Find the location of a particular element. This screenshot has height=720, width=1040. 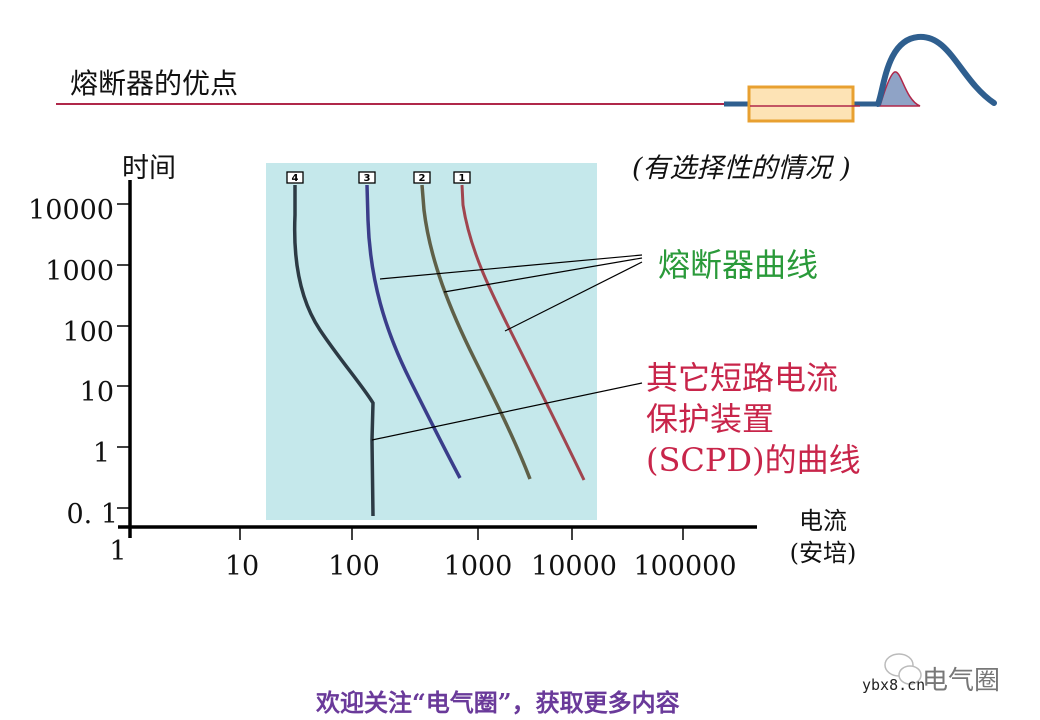

slide-subtitle: (有选择性的情况 ) is located at coordinates (741, 168).